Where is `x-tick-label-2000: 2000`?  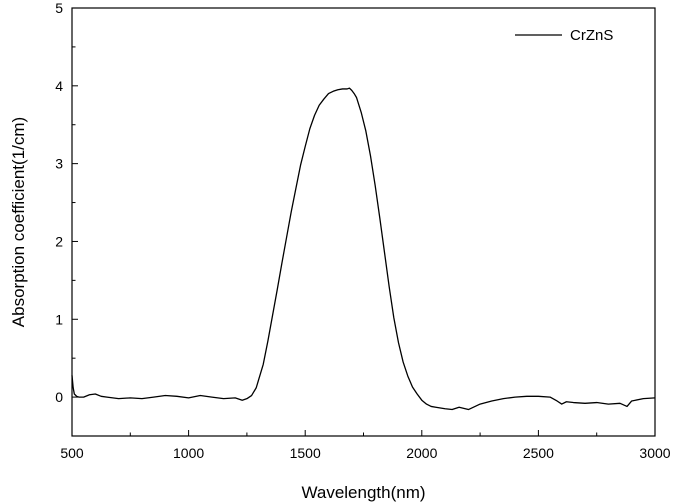 x-tick-label-2000: 2000 is located at coordinates (421, 453).